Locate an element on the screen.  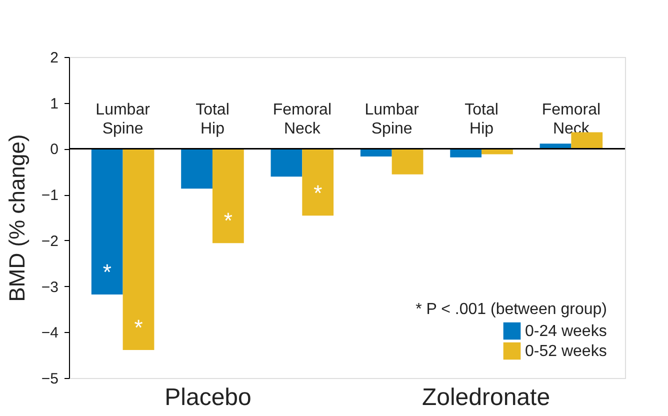
y-tick-label: −1 is located at coordinates (49, 195).